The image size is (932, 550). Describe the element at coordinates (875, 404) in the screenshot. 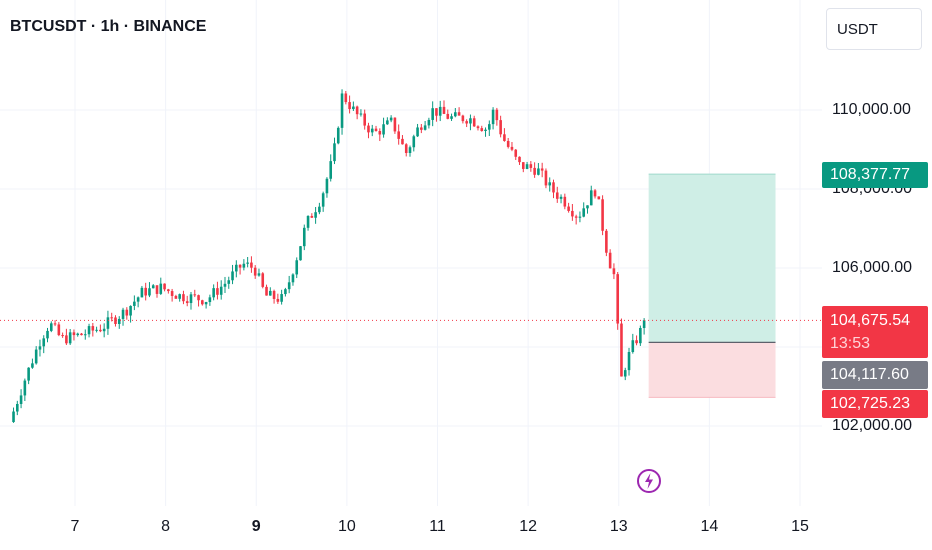

I see `stop-price-label: 102,725.23` at that location.